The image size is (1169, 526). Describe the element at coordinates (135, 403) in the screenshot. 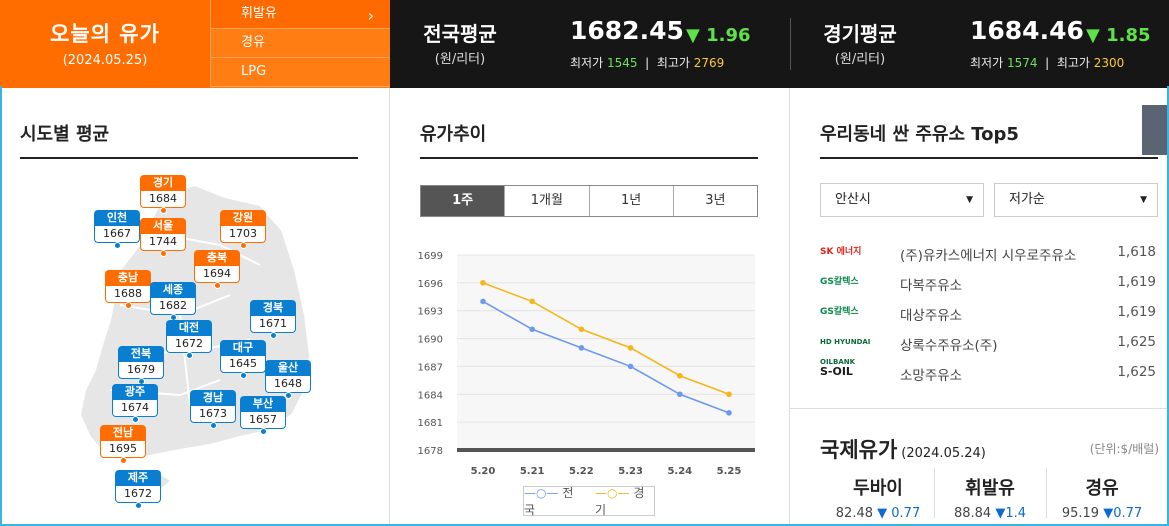

I see `region-pin: 광주 1674` at that location.